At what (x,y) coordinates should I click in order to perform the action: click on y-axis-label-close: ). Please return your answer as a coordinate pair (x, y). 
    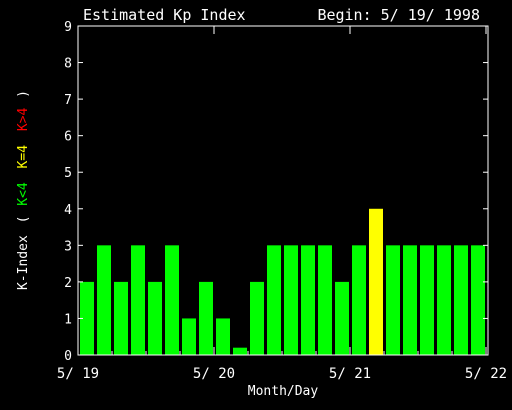
    Looking at the image, I should click on (23, 94).